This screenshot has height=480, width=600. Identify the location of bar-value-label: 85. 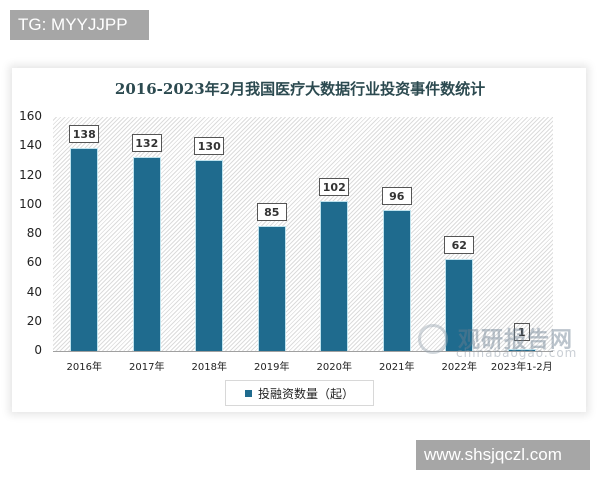
(271, 211).